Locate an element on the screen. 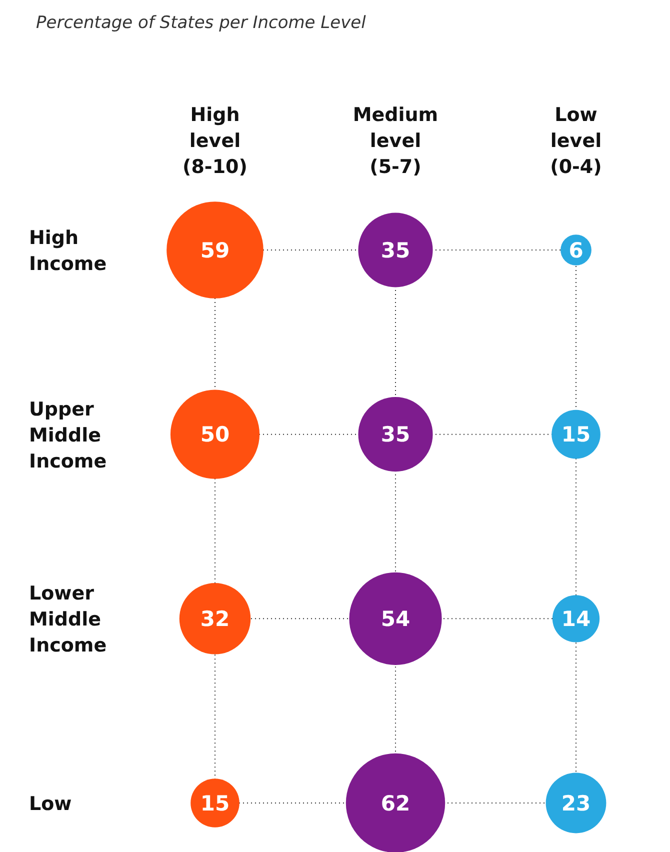 The image size is (670, 852). y-tick-label: Low is located at coordinates (50, 804).